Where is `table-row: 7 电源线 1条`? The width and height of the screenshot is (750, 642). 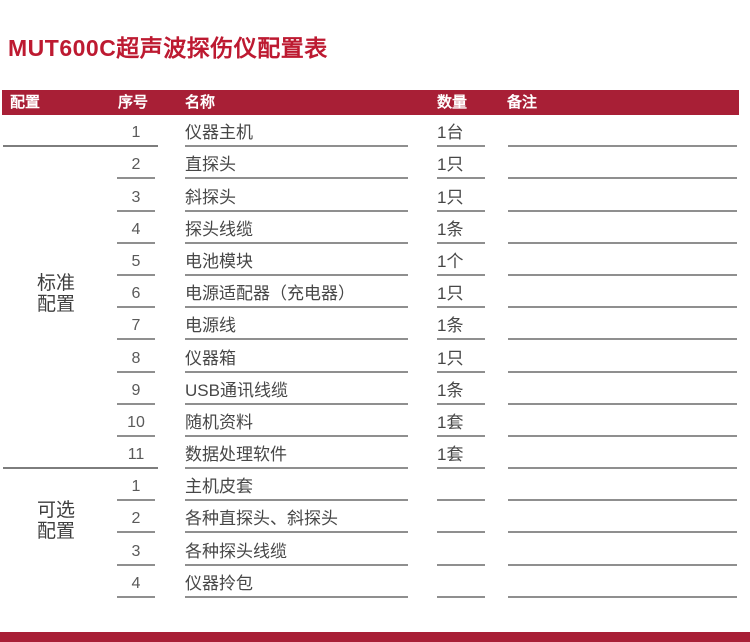 table-row: 7 电源线 1条 is located at coordinates (370, 324).